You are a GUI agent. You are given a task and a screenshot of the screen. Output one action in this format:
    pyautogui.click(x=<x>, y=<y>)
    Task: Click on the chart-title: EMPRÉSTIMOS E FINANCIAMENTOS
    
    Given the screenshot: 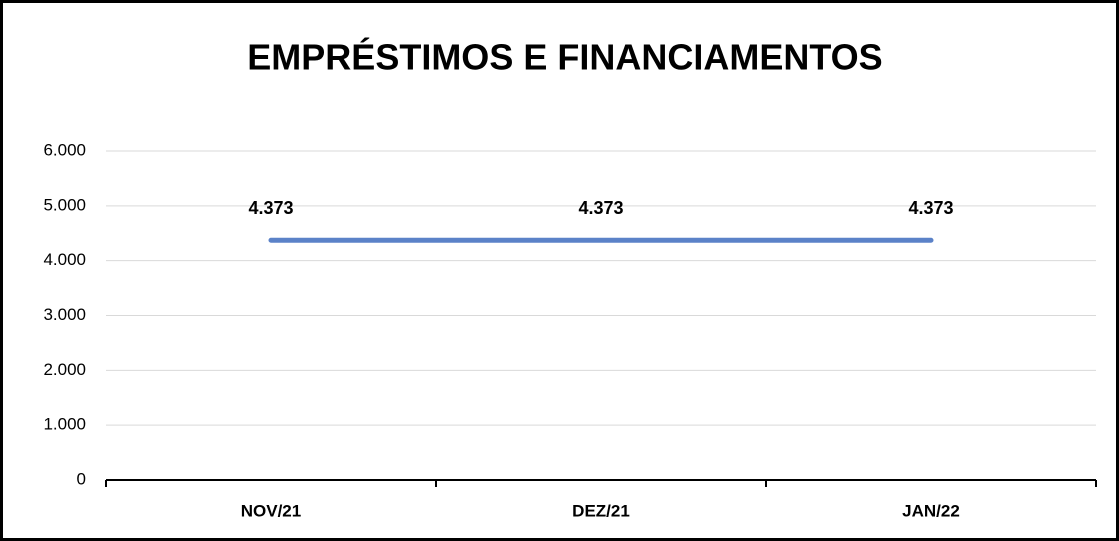 What is the action you would take?
    pyautogui.click(x=564, y=57)
    